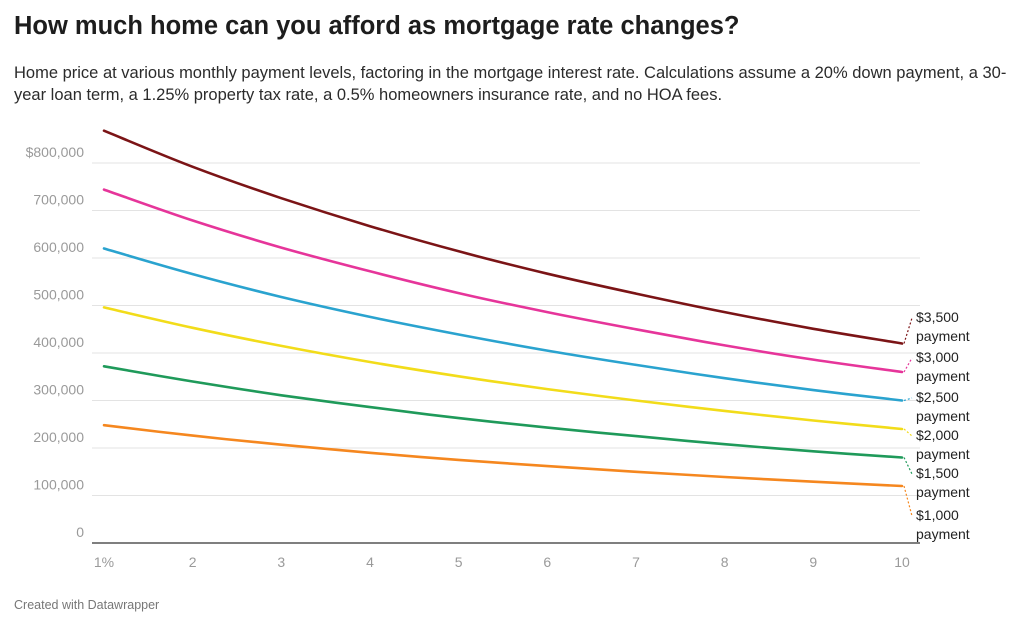 This screenshot has height=632, width=1024. Describe the element at coordinates (937, 397) in the screenshot. I see `series-label-amount: $2,500` at that location.